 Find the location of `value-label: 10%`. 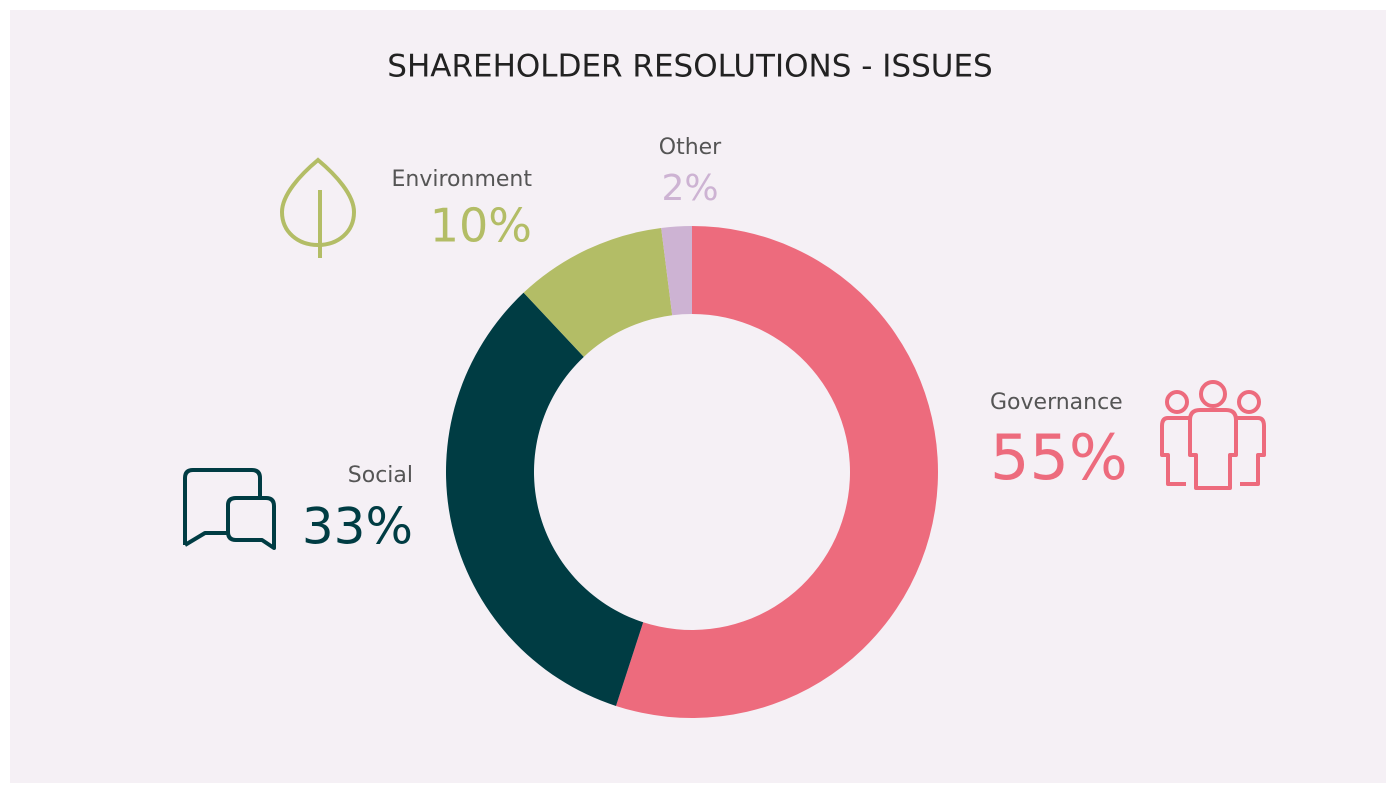

value-label: 10% is located at coordinates (481, 226).